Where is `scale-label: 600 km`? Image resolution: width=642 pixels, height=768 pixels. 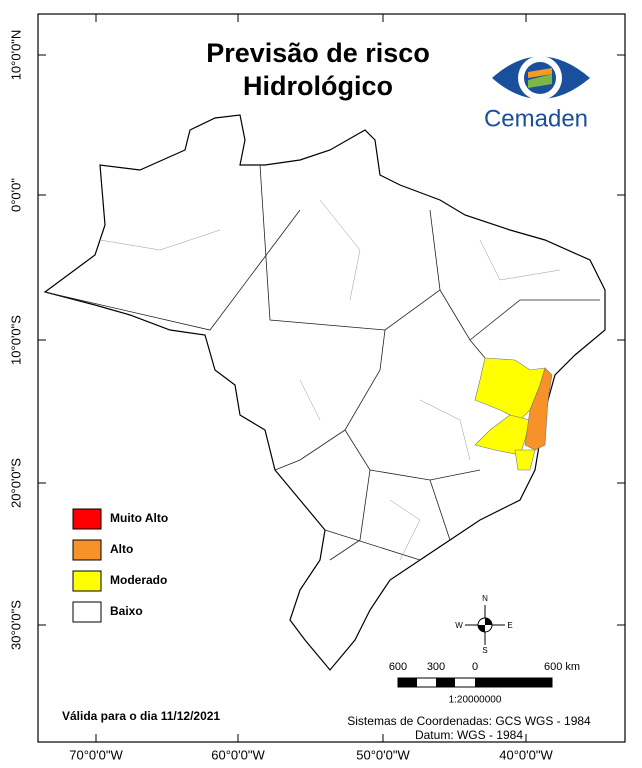
scale-label: 600 km is located at coordinates (562, 667).